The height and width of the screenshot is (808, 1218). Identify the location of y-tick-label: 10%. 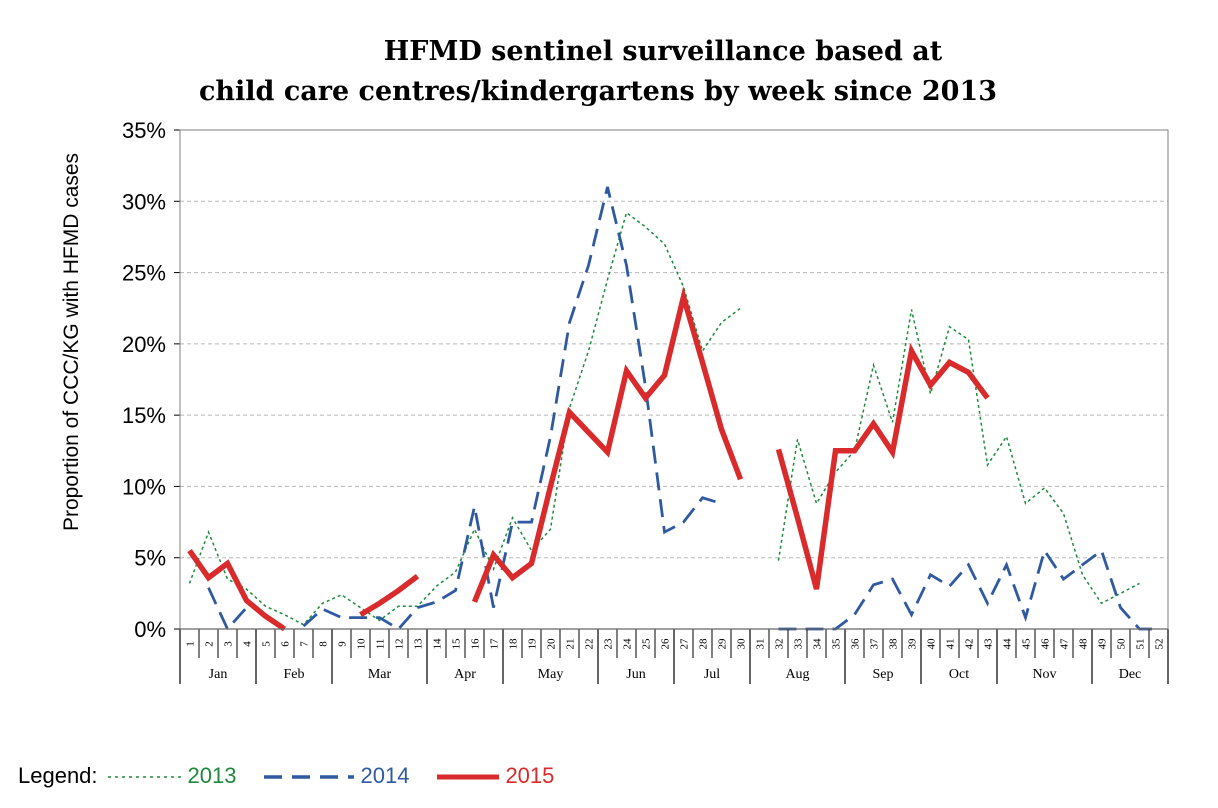
(144, 486).